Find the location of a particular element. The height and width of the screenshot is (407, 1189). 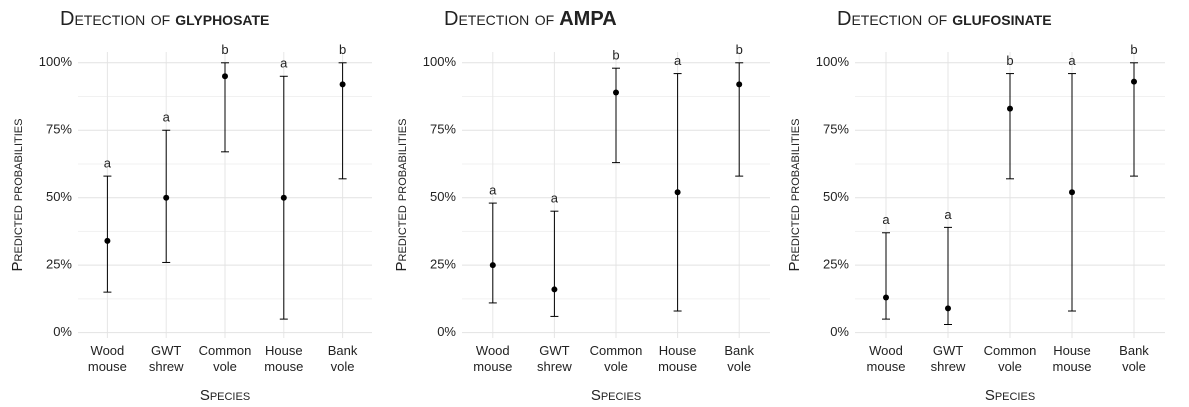

title-compound: glyphosate is located at coordinates (222, 19).